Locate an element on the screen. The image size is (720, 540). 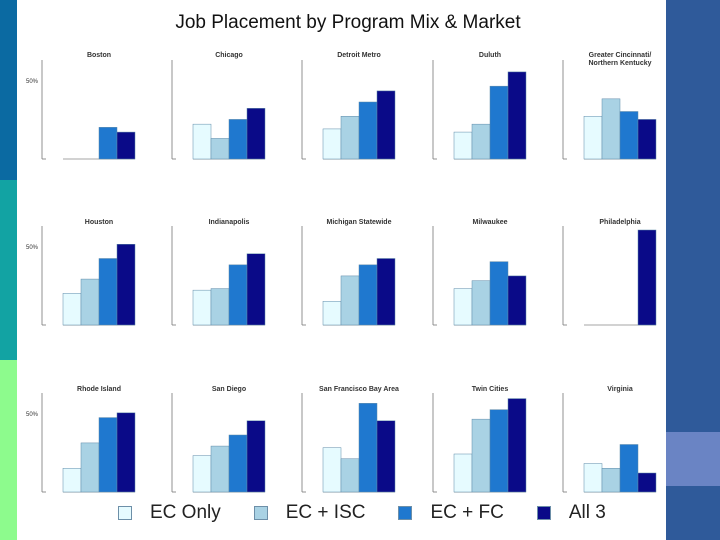
panel: Chicago is located at coordinates (218, 106).